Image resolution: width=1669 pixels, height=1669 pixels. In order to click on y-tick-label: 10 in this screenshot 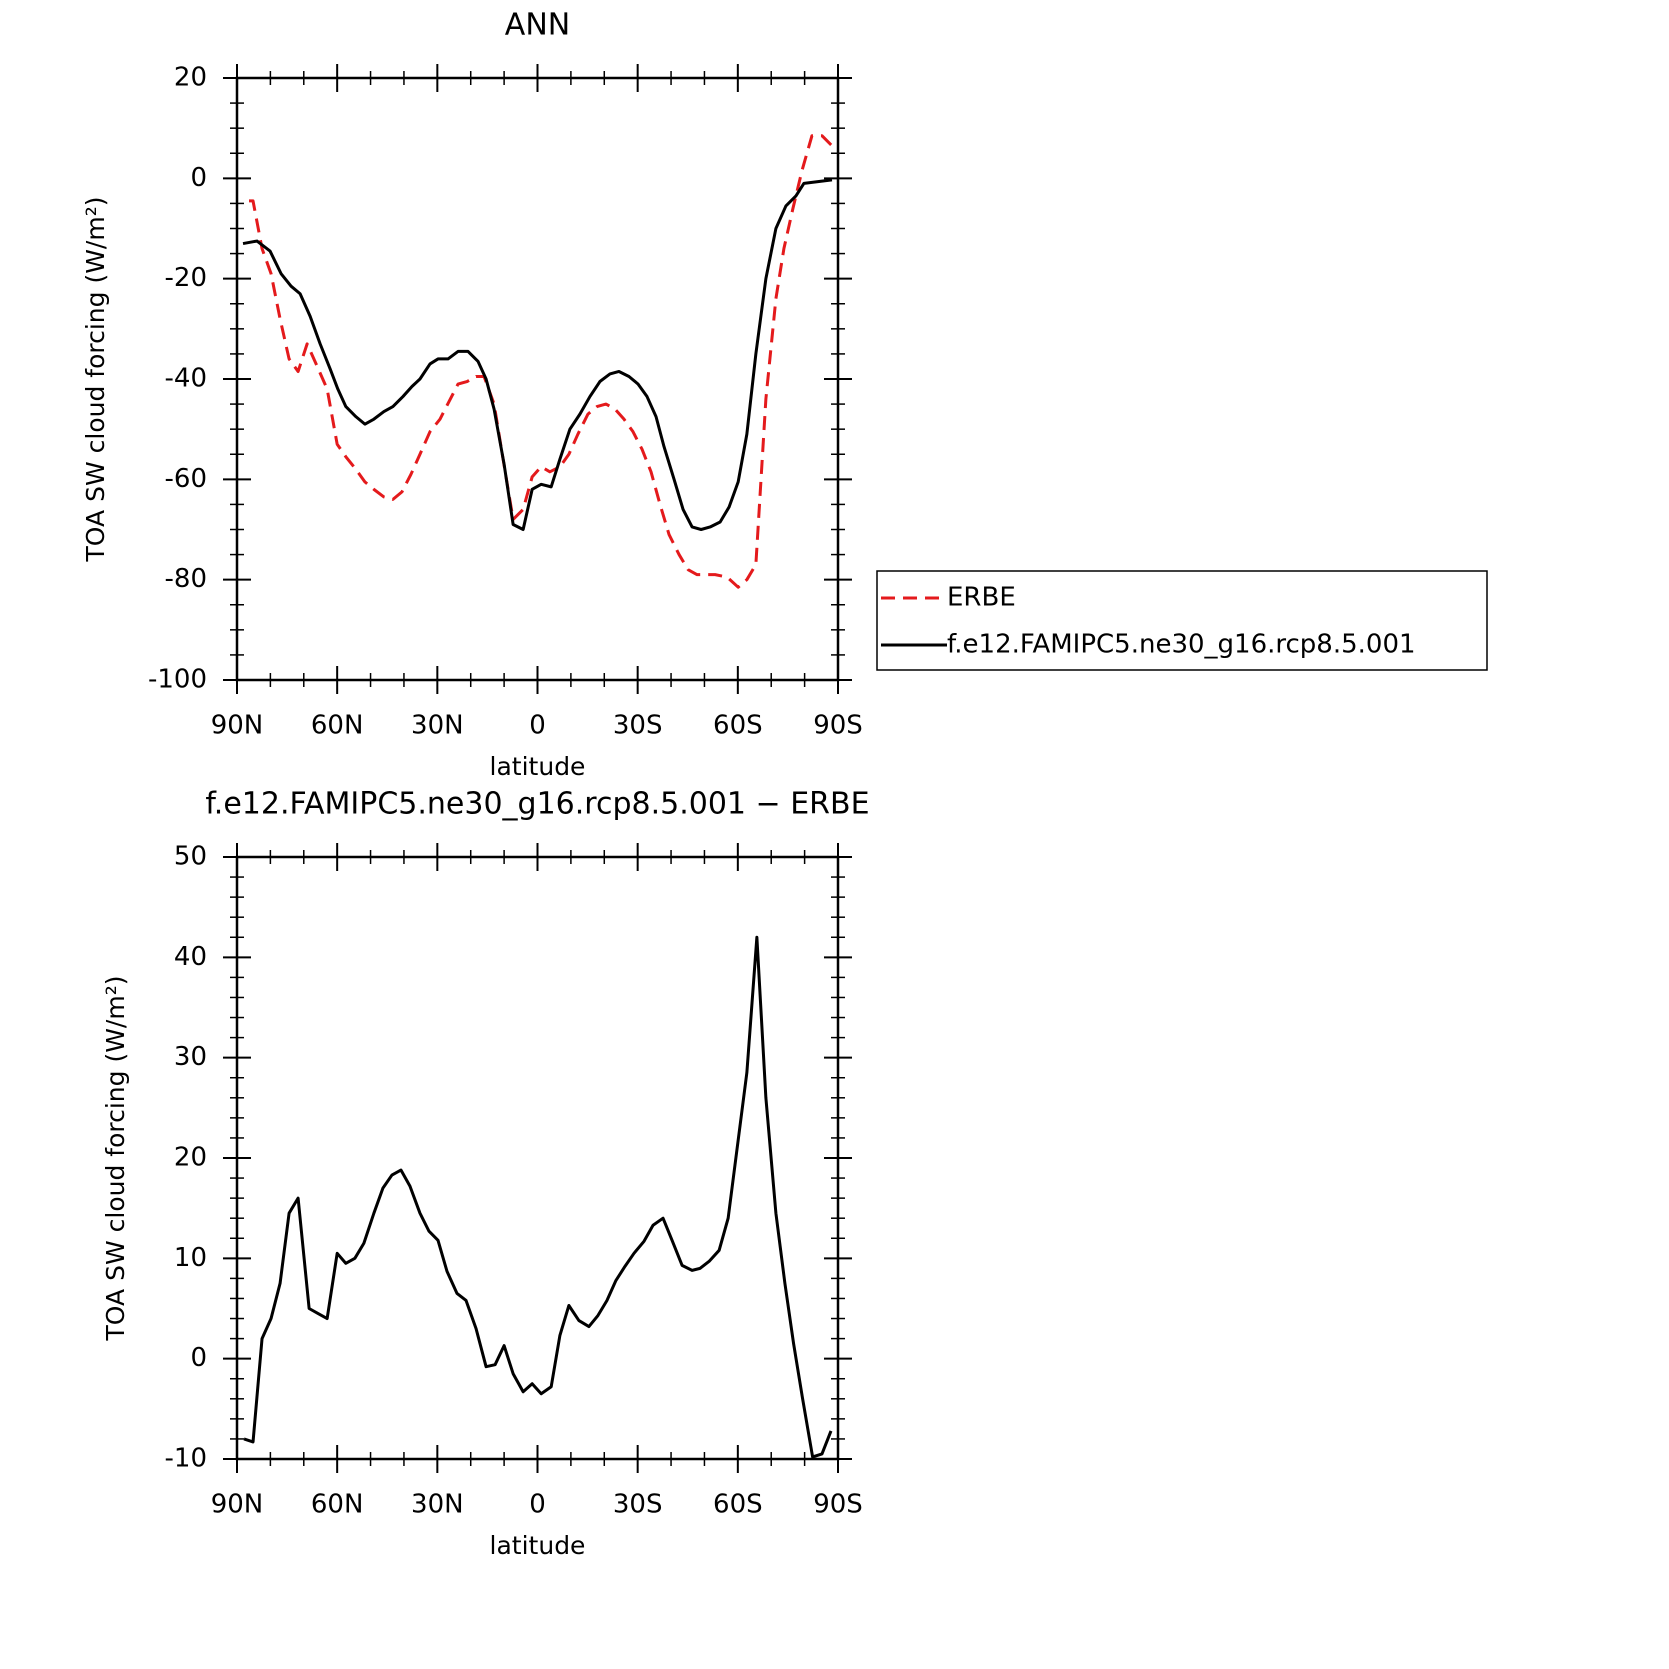, I will do `click(190, 1258)`.